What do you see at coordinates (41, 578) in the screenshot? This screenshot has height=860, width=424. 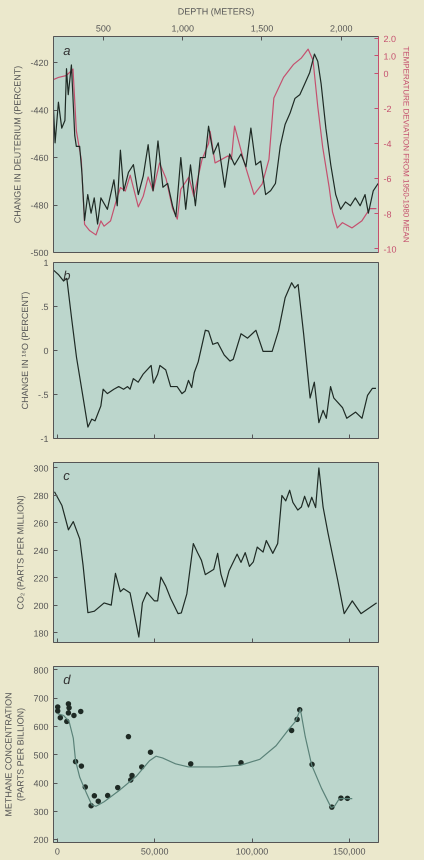 I see `y-tick-label: 220` at bounding box center [41, 578].